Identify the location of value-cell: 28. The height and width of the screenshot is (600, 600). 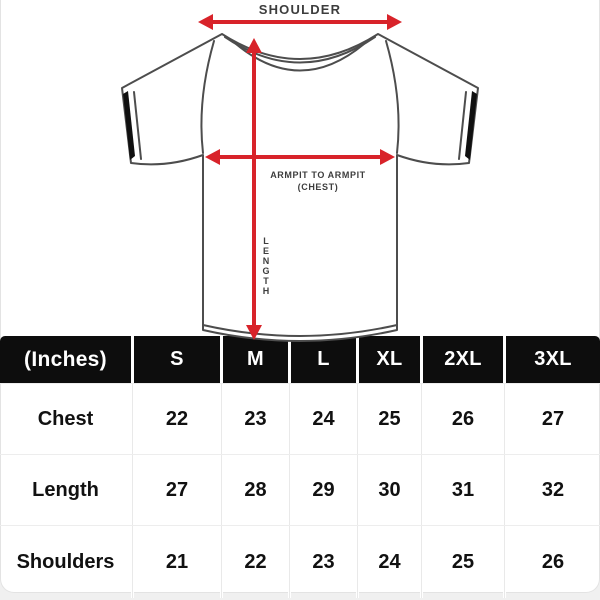
(255, 489).